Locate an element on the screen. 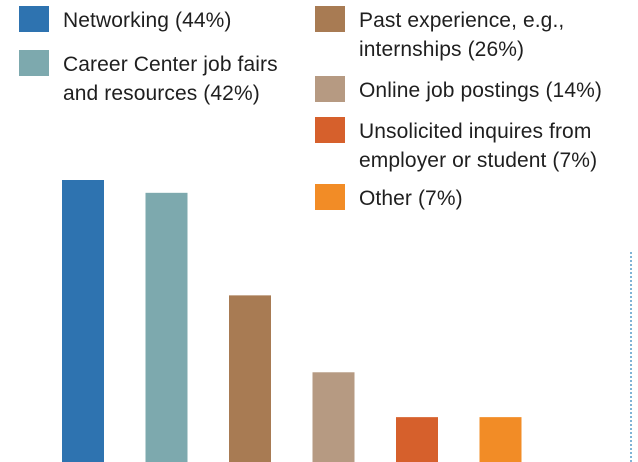 The image size is (638, 462). bar-networking is located at coordinates (83, 321).